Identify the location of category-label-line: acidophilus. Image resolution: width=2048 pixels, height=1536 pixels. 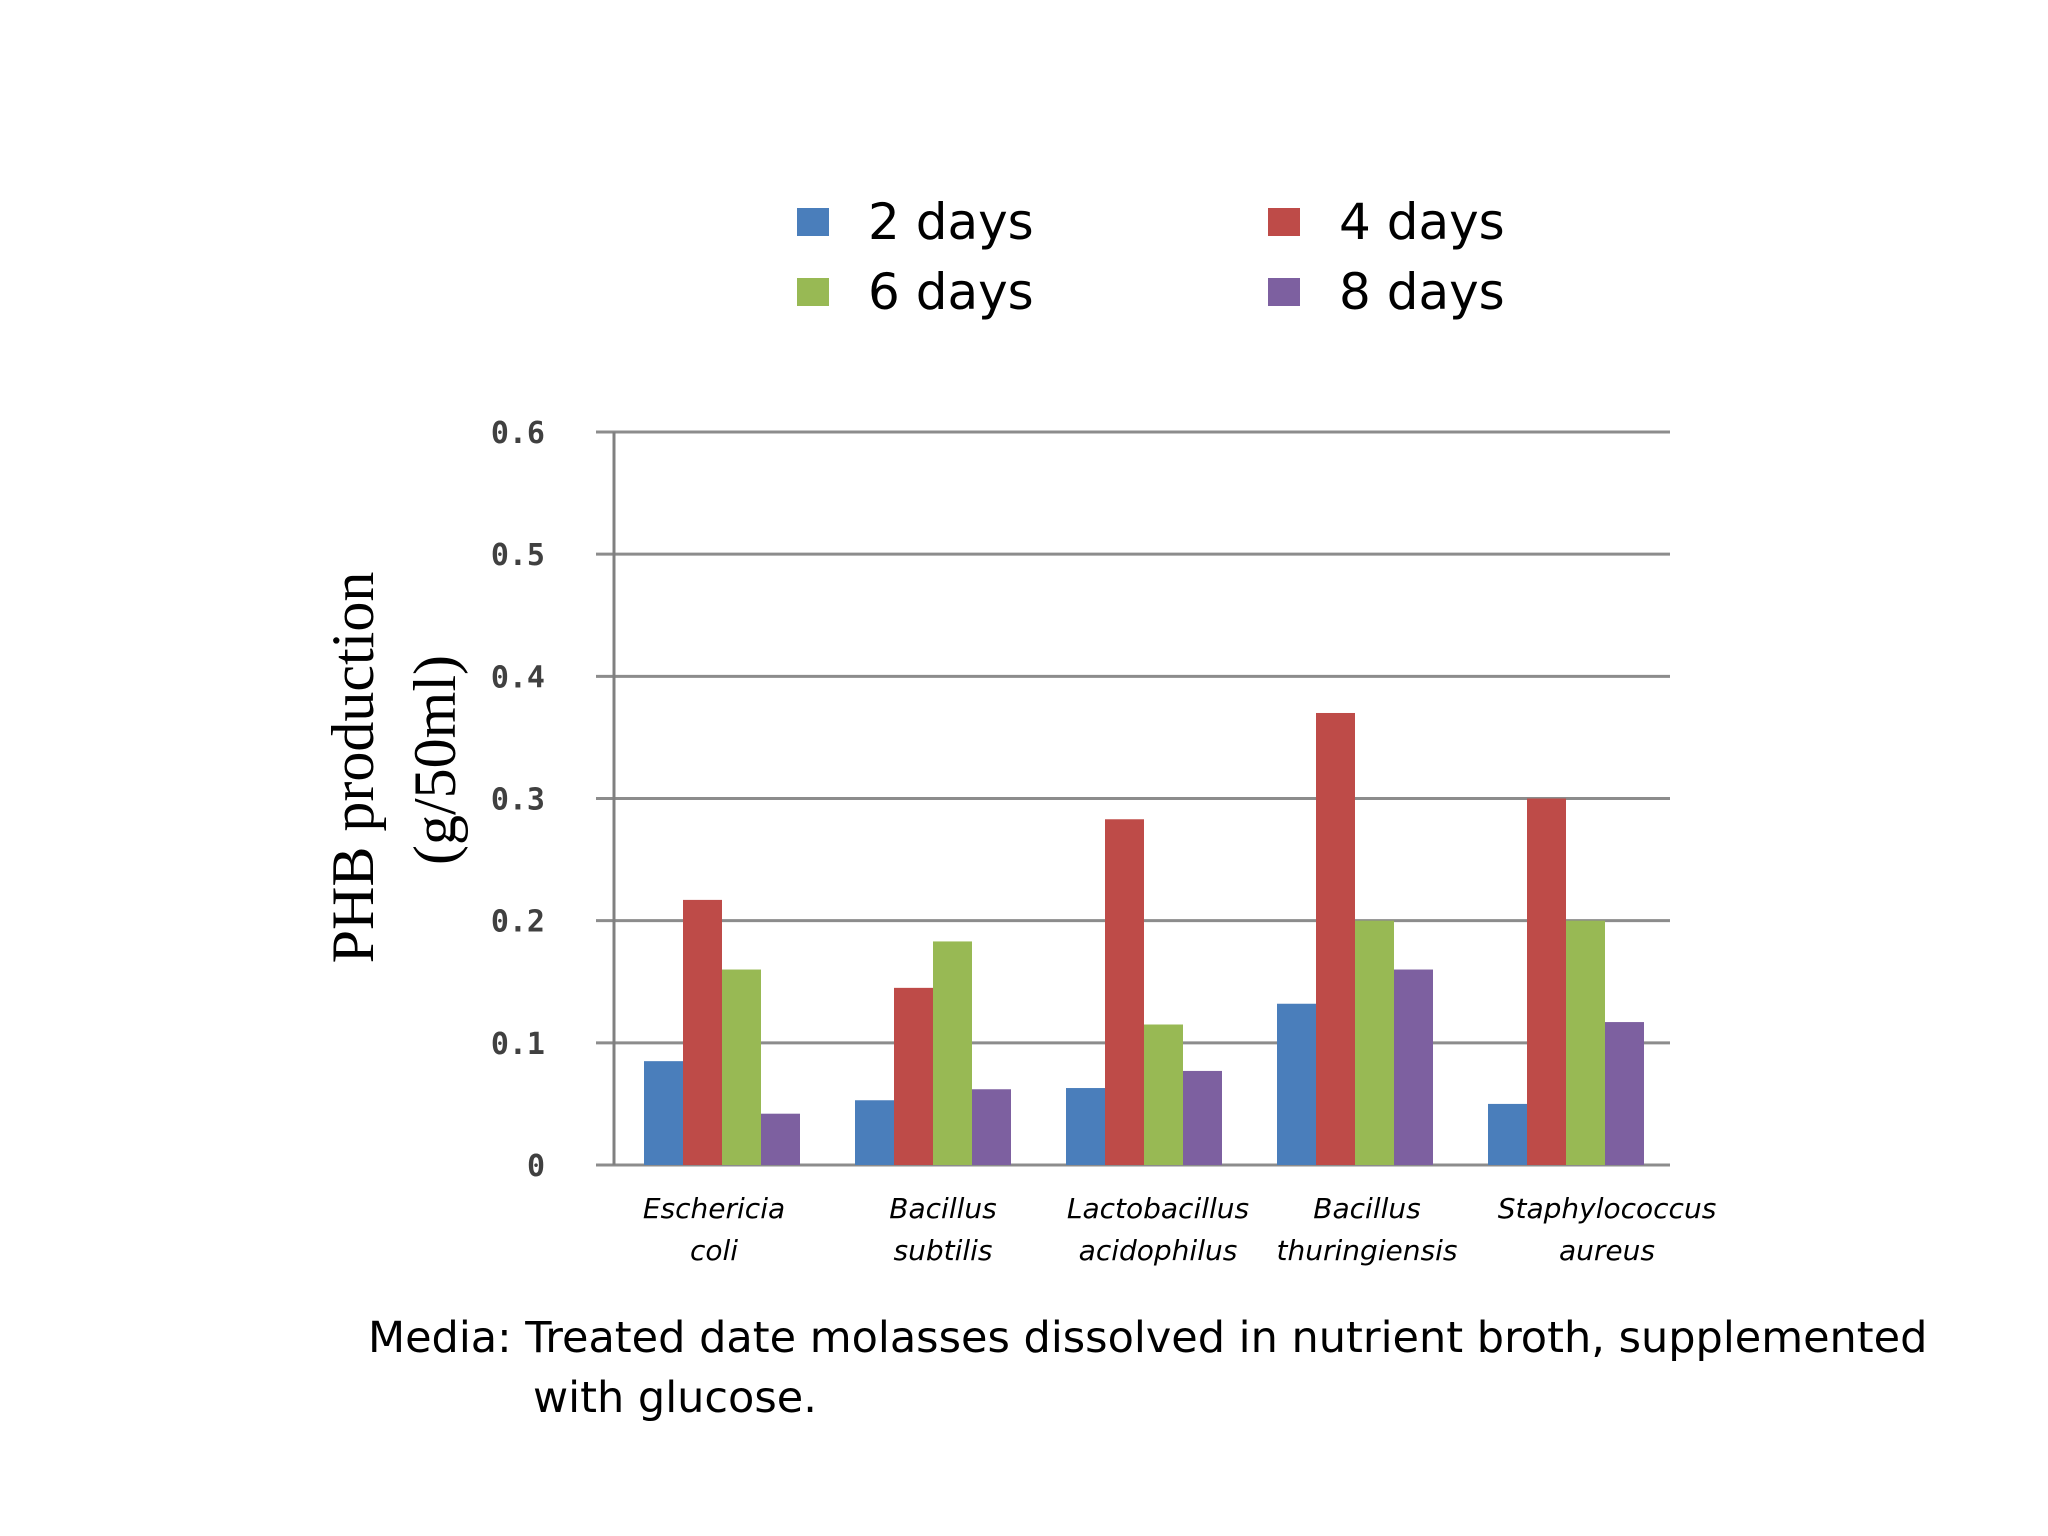
(1158, 1250).